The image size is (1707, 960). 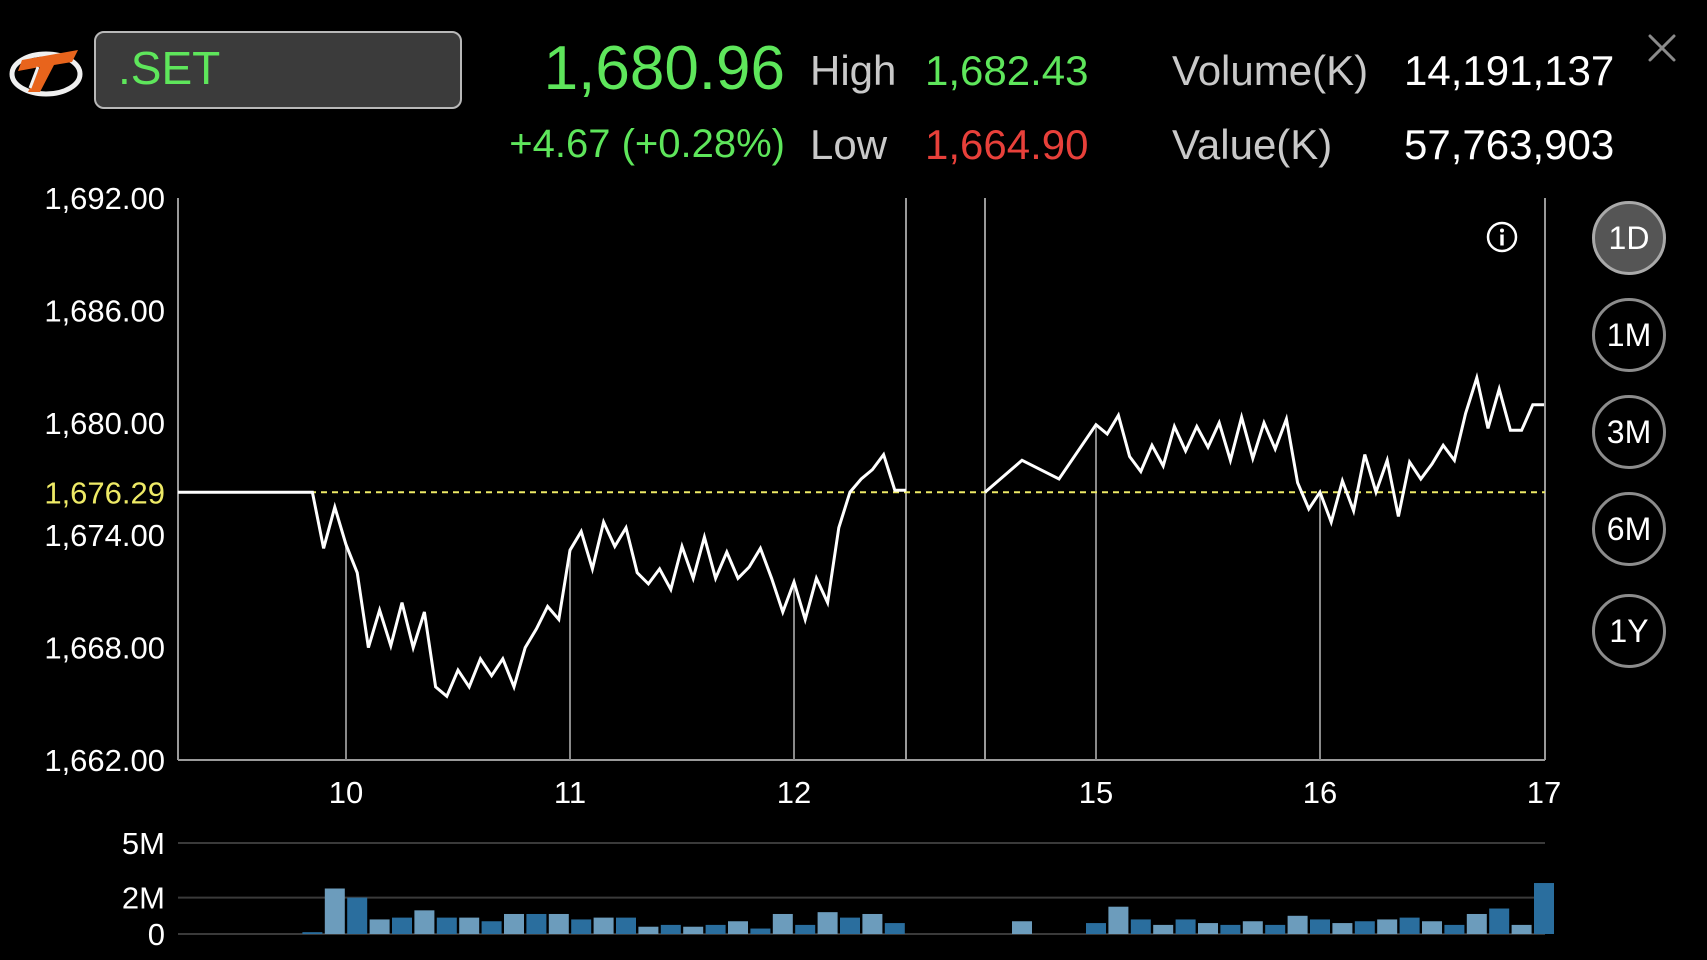 What do you see at coordinates (1509, 70) in the screenshot?
I see `volume-value: 14,191,137` at bounding box center [1509, 70].